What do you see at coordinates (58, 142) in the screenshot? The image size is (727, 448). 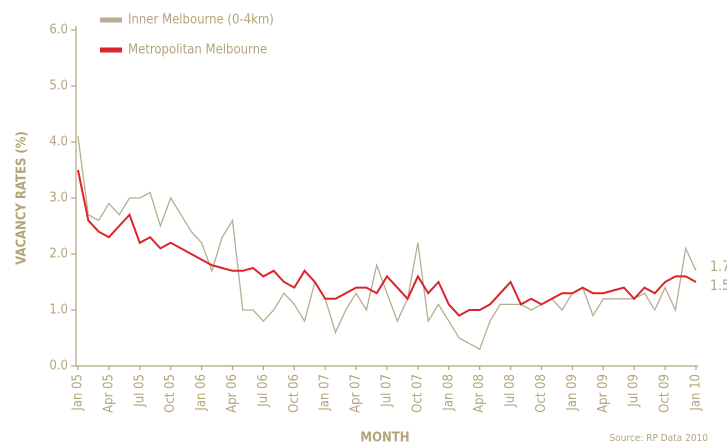 I see `y-tick-label: 4.0` at bounding box center [58, 142].